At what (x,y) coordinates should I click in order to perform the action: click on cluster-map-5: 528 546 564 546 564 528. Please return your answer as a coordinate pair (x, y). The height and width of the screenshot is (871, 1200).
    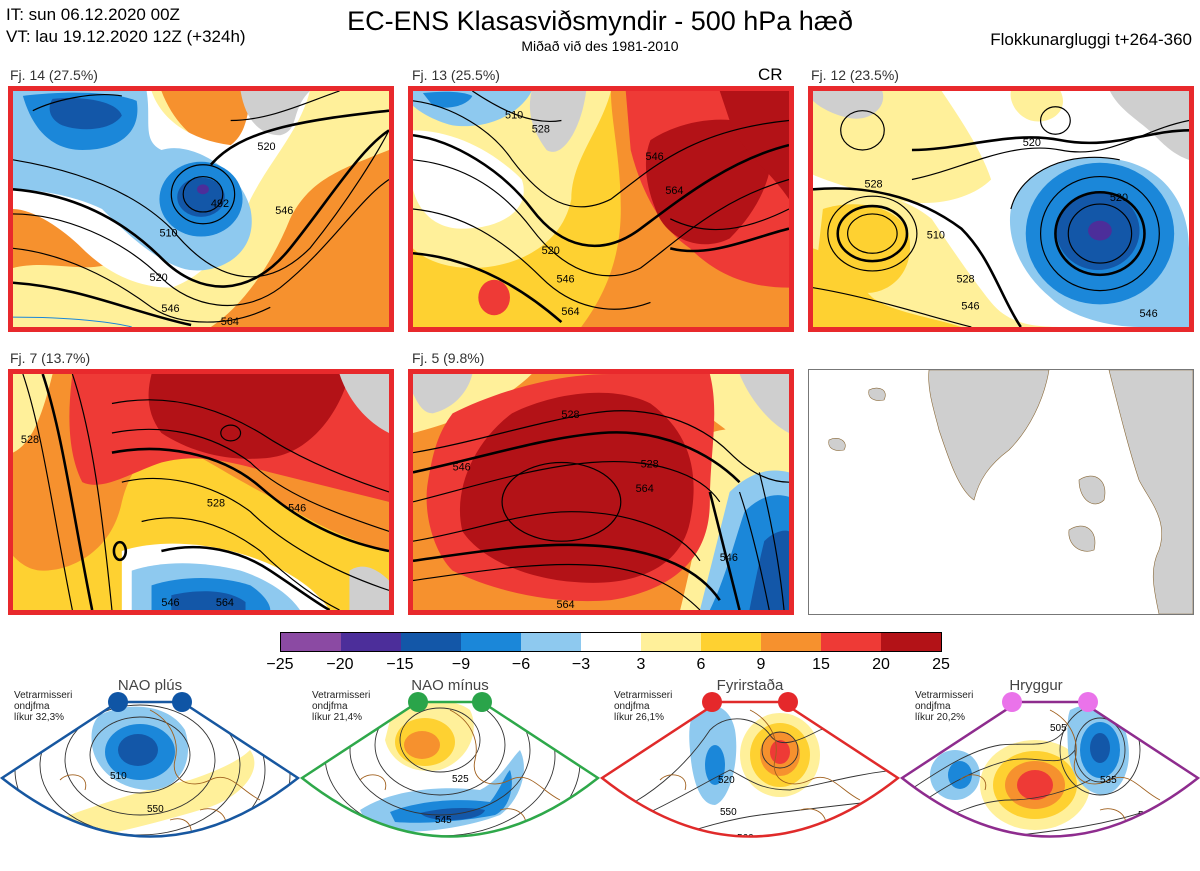
    Looking at the image, I should click on (601, 492).